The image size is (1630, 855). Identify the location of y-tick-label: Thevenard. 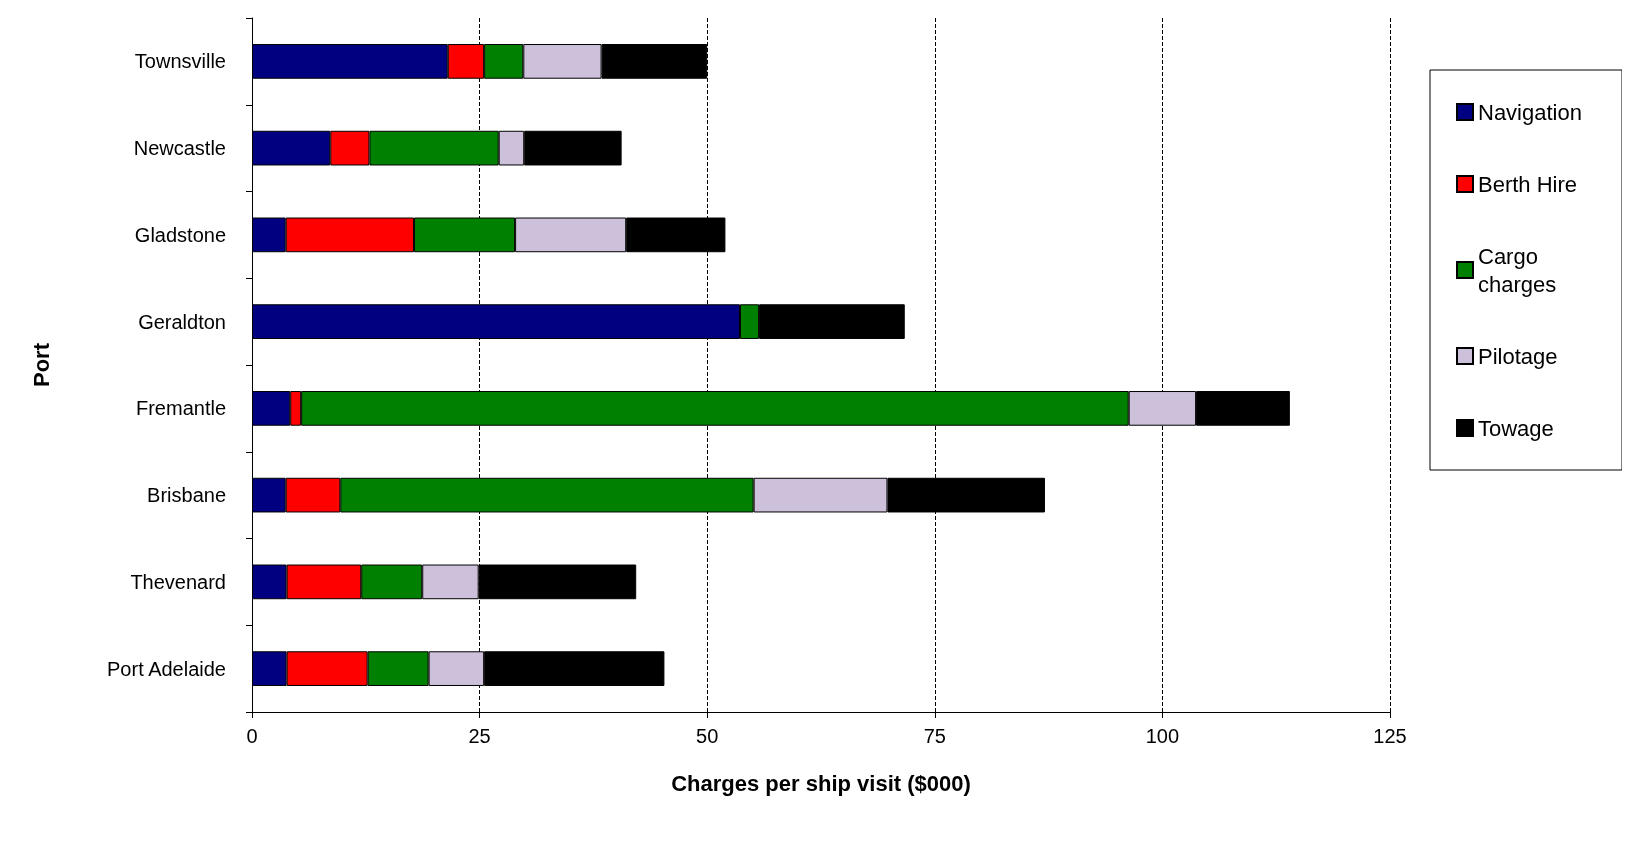
(178, 581).